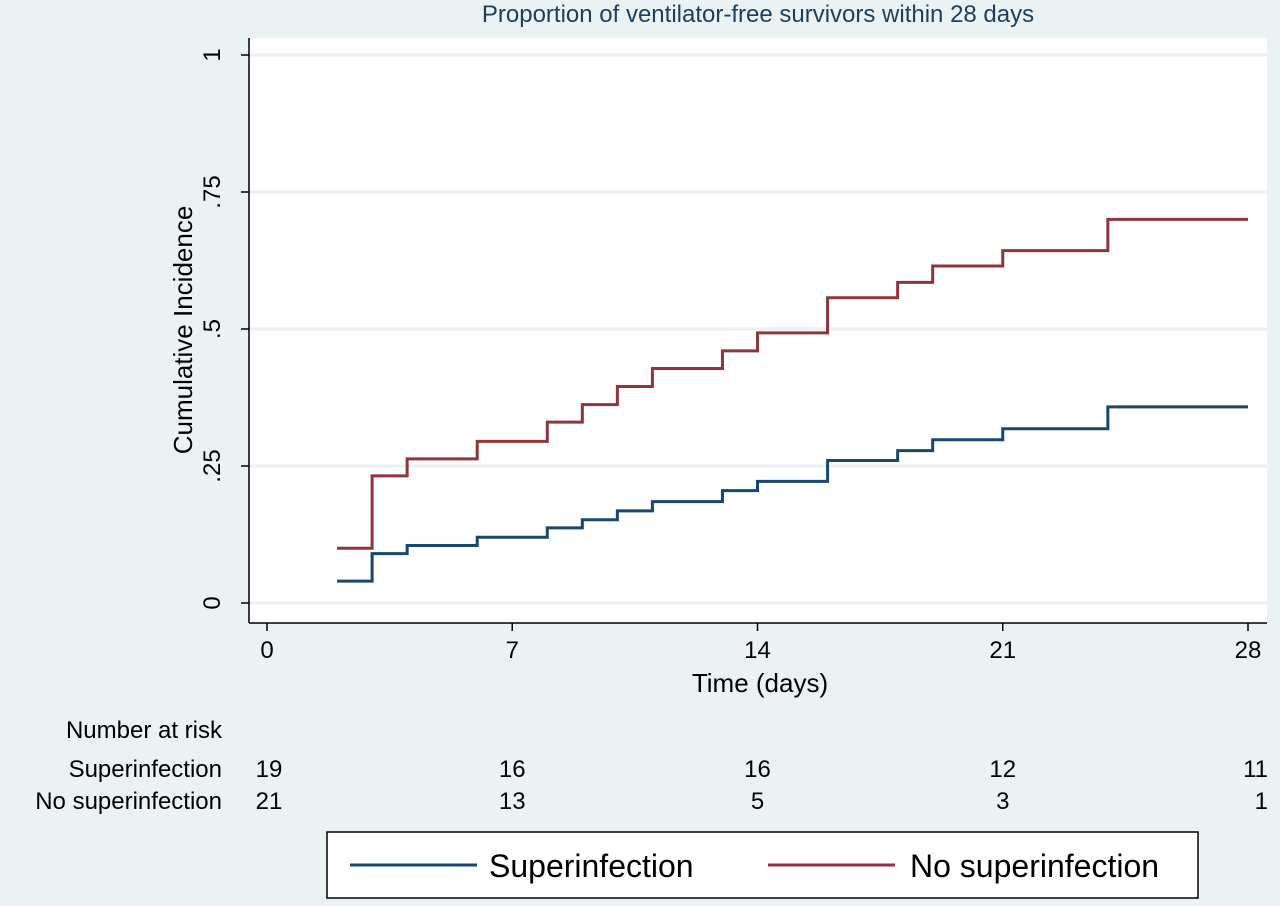  Describe the element at coordinates (266, 650) in the screenshot. I see `x-tick-label: 0` at that location.